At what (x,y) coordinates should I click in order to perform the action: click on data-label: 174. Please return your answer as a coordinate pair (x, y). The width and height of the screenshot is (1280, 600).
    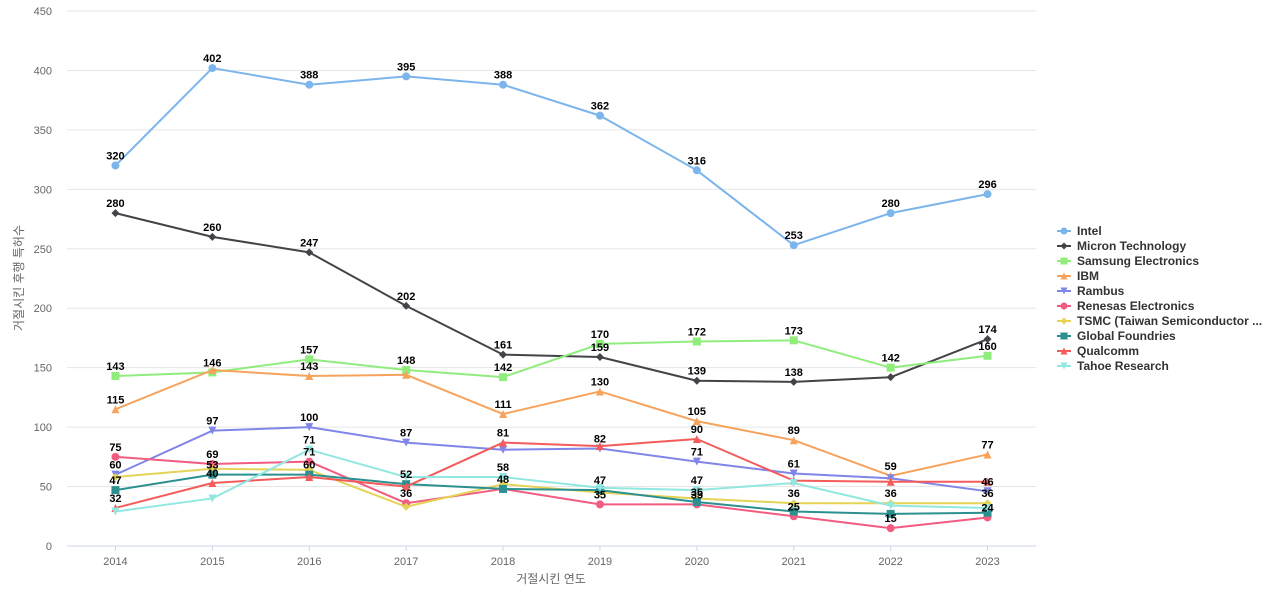
    Looking at the image, I should click on (987, 330).